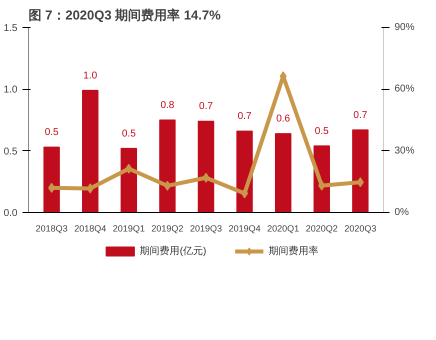 The height and width of the screenshot is (340, 436). I want to click on x-tick-label: 2018Q3, so click(52, 229).